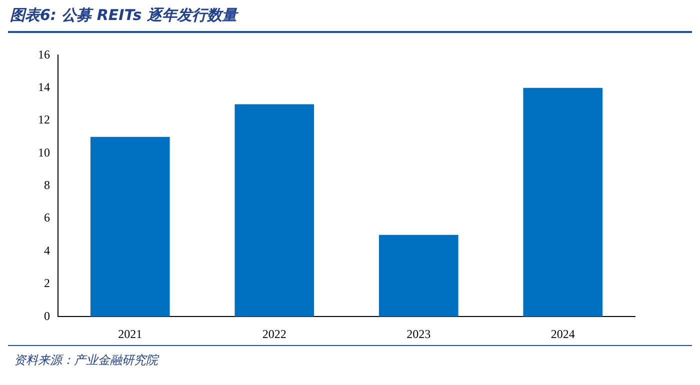 The height and width of the screenshot is (385, 700). What do you see at coordinates (47, 185) in the screenshot?
I see `y-tick-label: 8` at bounding box center [47, 185].